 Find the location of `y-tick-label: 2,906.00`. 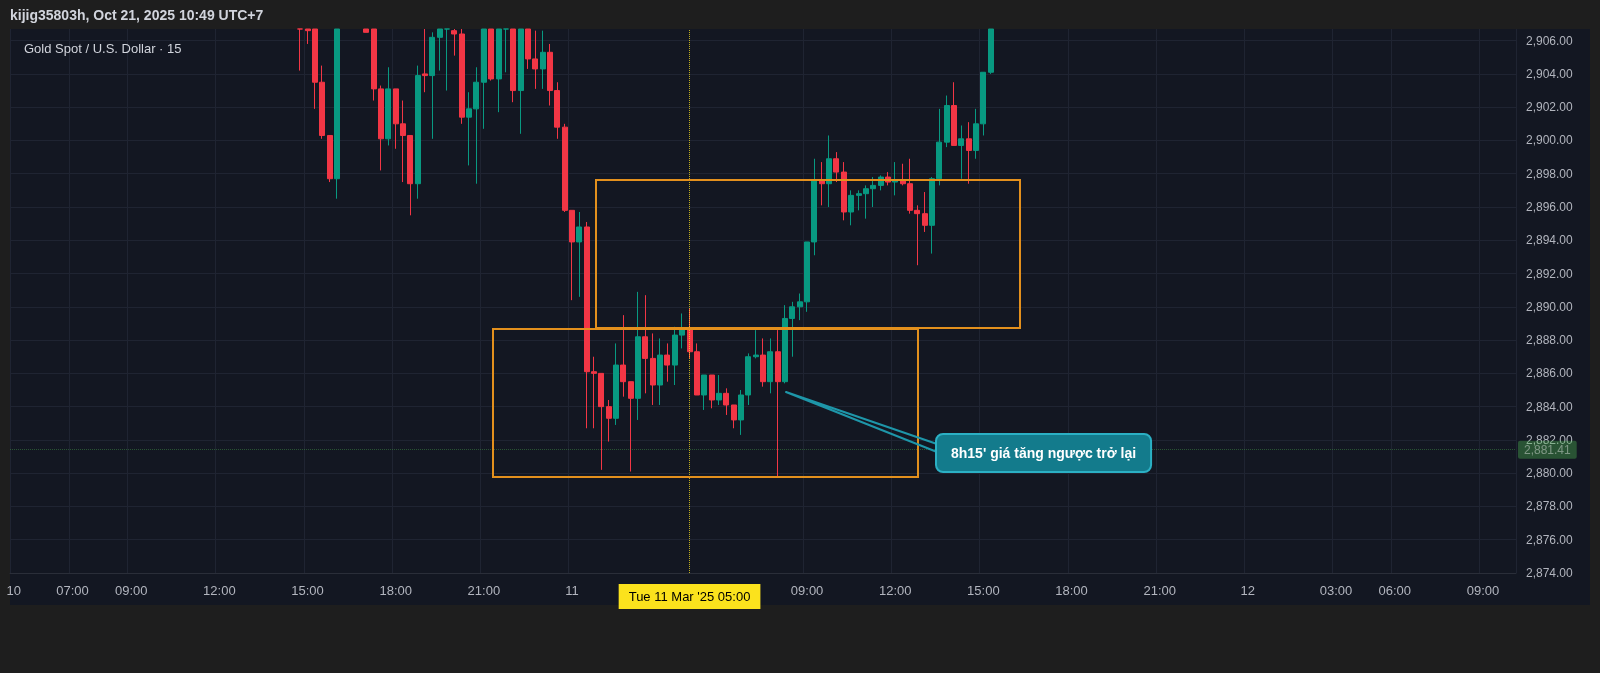

y-tick-label: 2,906.00 is located at coordinates (1550, 40).